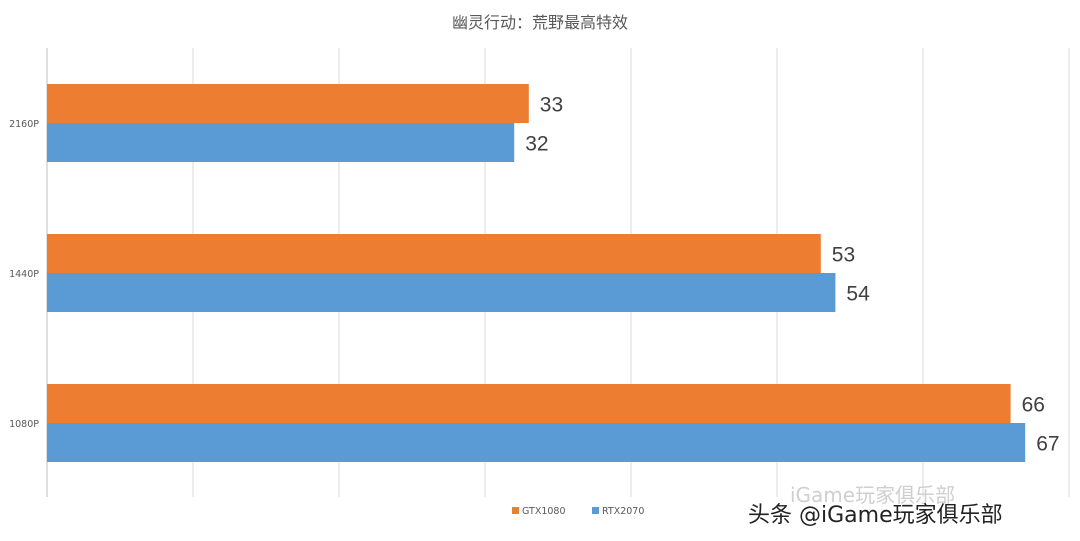 The height and width of the screenshot is (541, 1080). What do you see at coordinates (595, 510) in the screenshot?
I see `legend-swatch-rtx2070` at bounding box center [595, 510].